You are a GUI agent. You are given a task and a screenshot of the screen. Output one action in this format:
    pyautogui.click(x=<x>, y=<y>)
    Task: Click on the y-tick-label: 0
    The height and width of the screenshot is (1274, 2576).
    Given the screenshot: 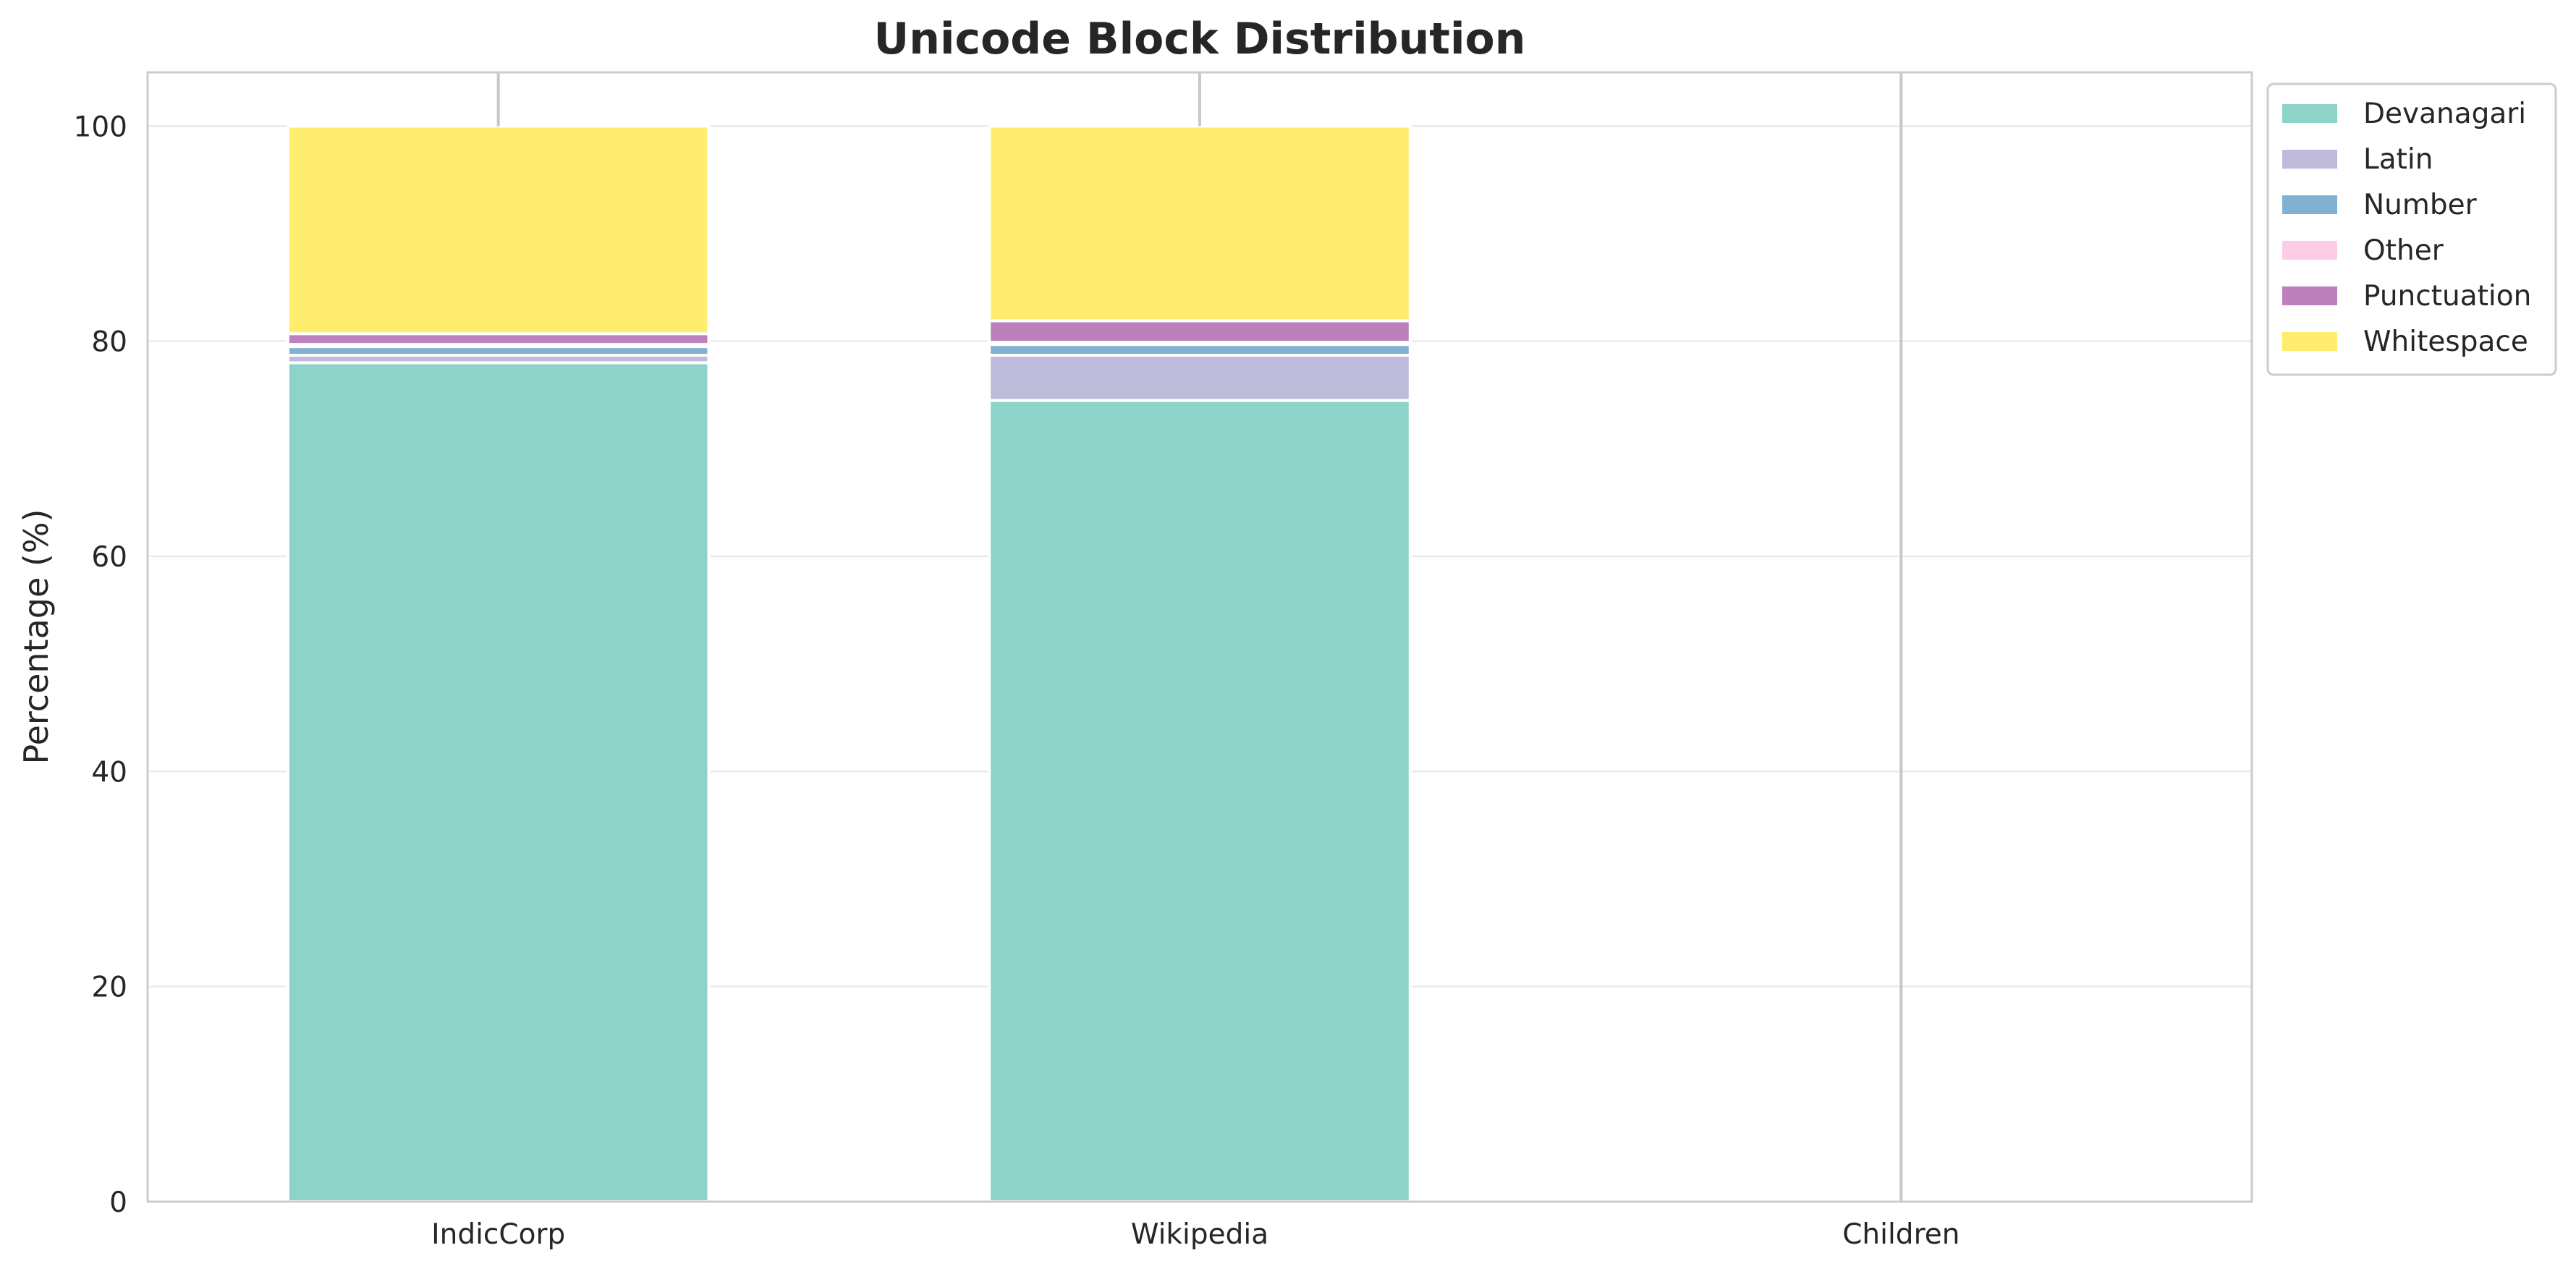 What is the action you would take?
    pyautogui.click(x=118, y=1202)
    